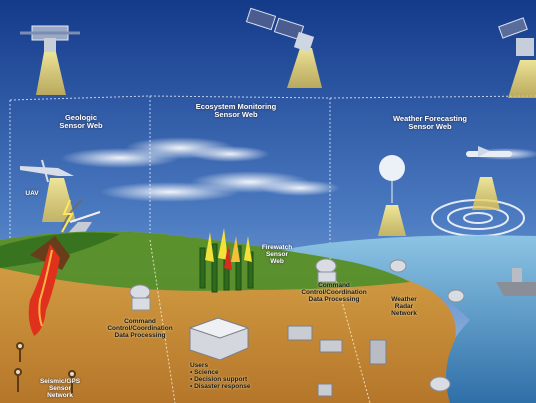  I want to click on users-item-disaster-response: • Disaster response, so click(220, 386).